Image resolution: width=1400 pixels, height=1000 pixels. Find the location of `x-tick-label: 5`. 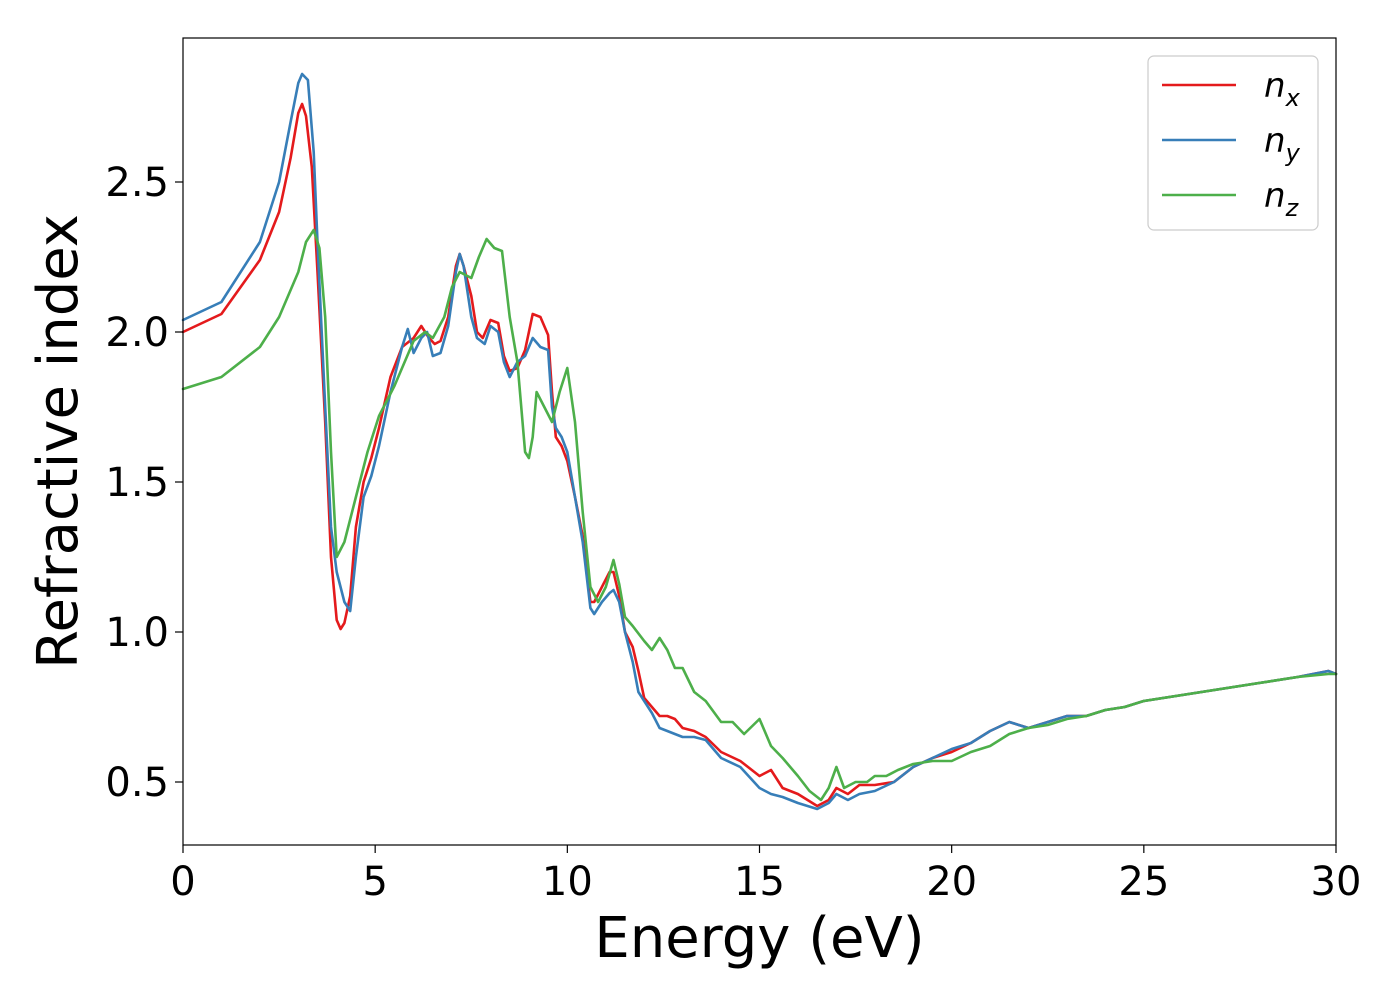

x-tick-label: 5 is located at coordinates (374, 882).